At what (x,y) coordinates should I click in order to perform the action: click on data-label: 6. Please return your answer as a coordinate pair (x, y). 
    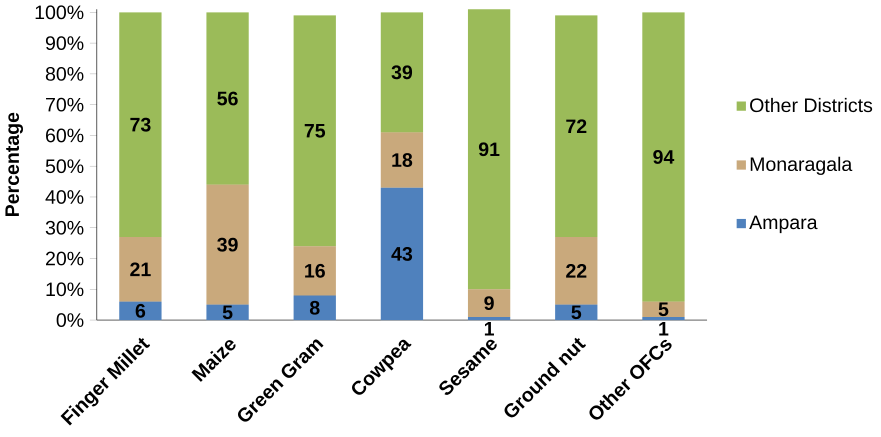
    Looking at the image, I should click on (141, 311).